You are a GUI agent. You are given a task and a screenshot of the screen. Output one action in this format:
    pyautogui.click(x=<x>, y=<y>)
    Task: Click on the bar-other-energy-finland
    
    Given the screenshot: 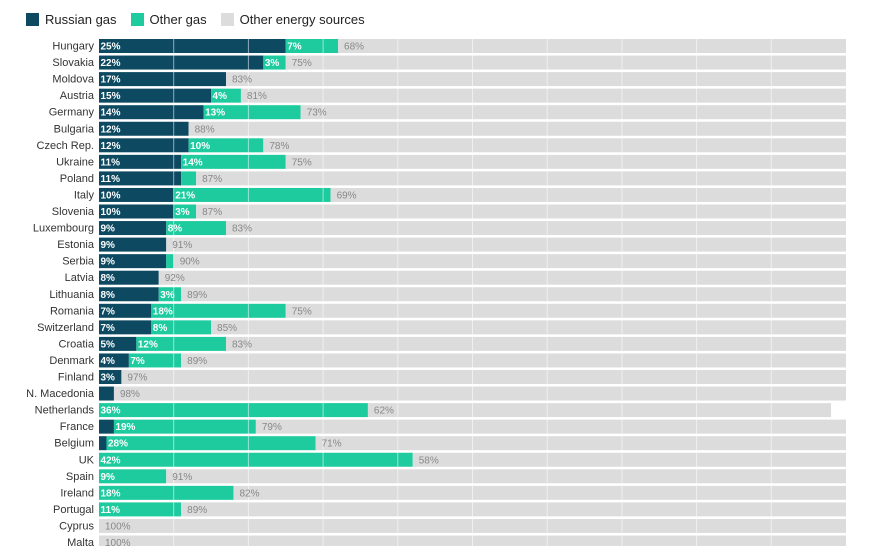 What is the action you would take?
    pyautogui.click(x=483, y=377)
    